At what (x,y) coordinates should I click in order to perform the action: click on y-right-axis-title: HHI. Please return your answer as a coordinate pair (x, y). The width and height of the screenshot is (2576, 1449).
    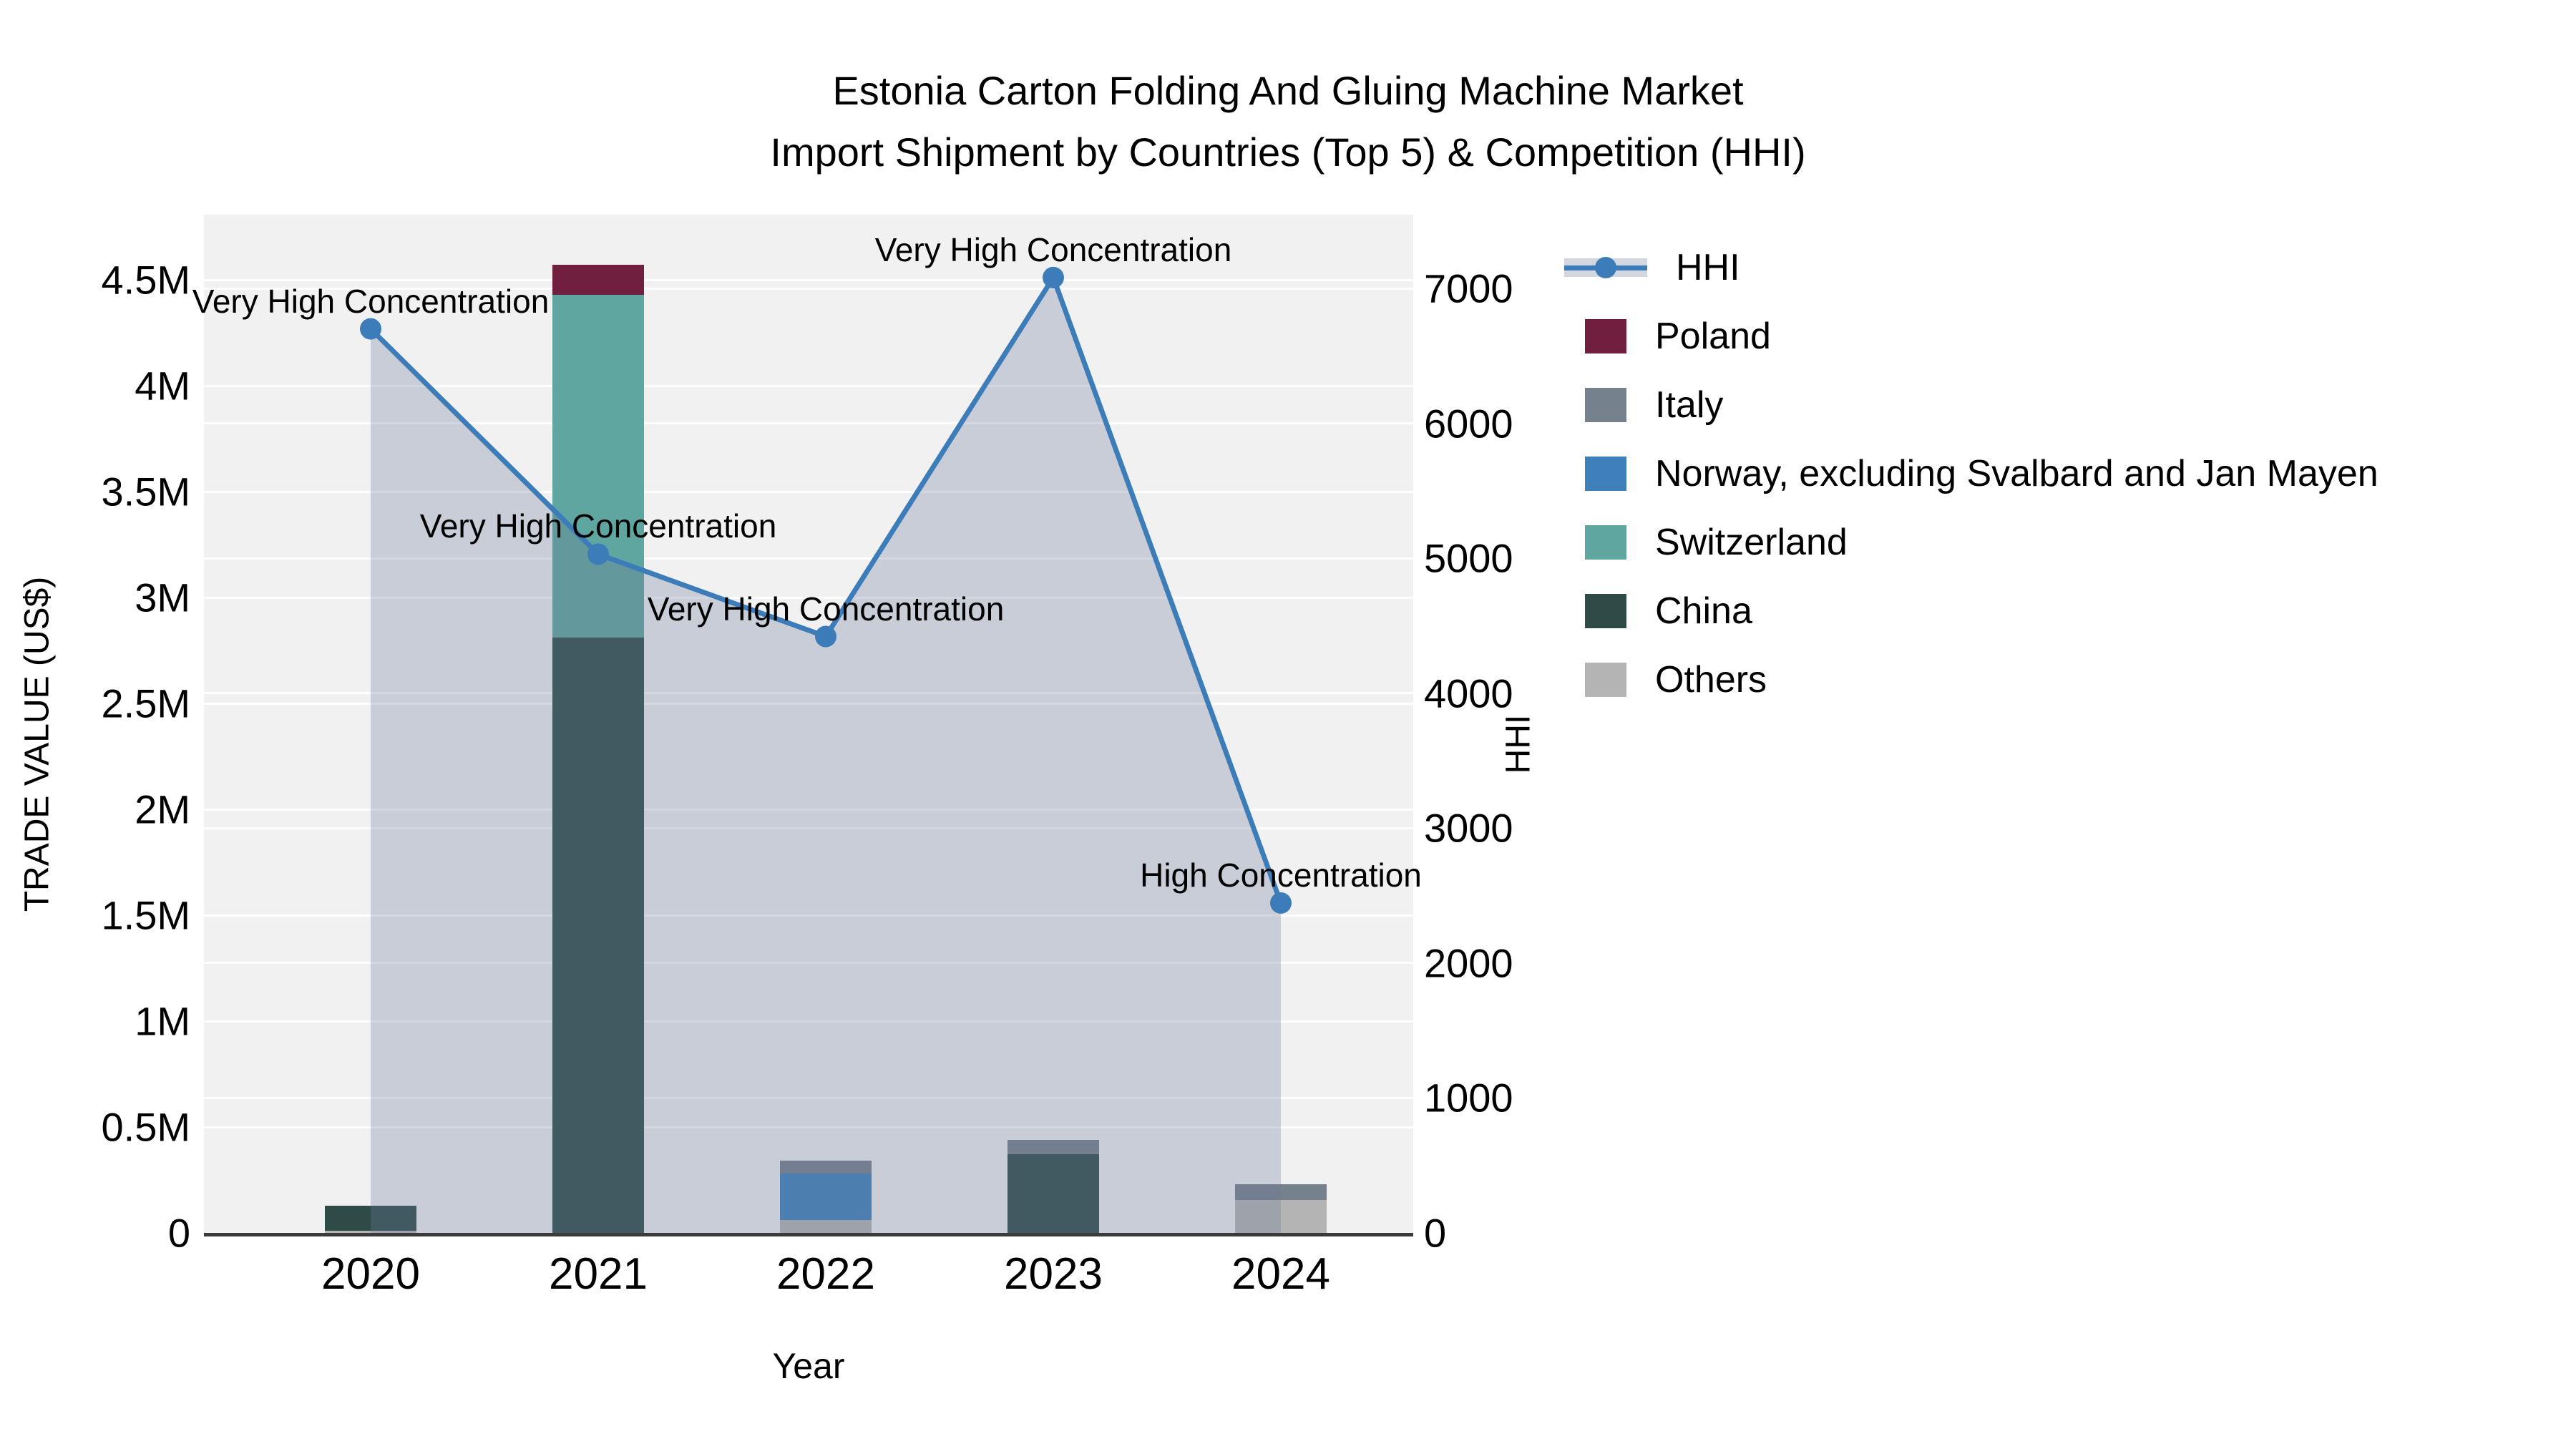
    Looking at the image, I should click on (1518, 744).